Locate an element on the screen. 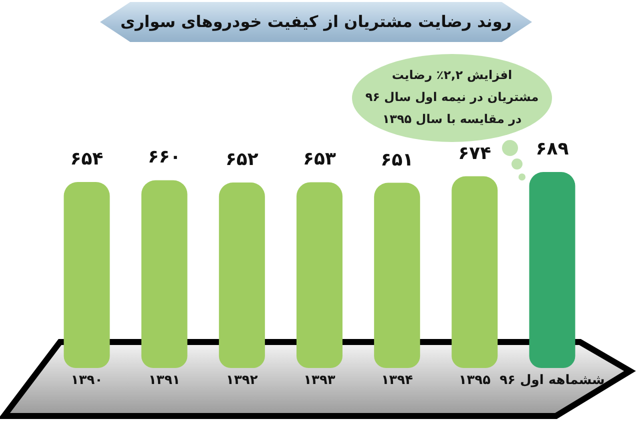 This screenshot has height=429, width=636. text: افزایش ۲,۲٪ رضایت مشتریان در نیمه اول سال ۹۶ در مقایسه با سال ۱۳۹۵ is located at coordinates (452, 97).